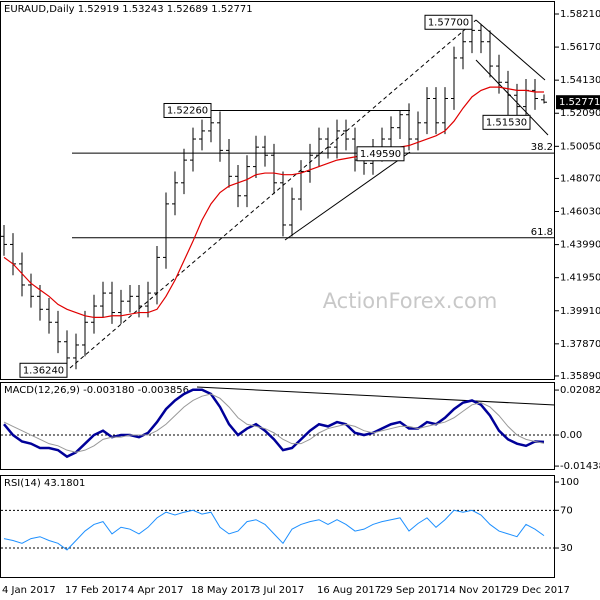 The image size is (600, 600). What do you see at coordinates (279, 590) in the screenshot?
I see `x-tick-label: 3 Jul 2017` at bounding box center [279, 590].